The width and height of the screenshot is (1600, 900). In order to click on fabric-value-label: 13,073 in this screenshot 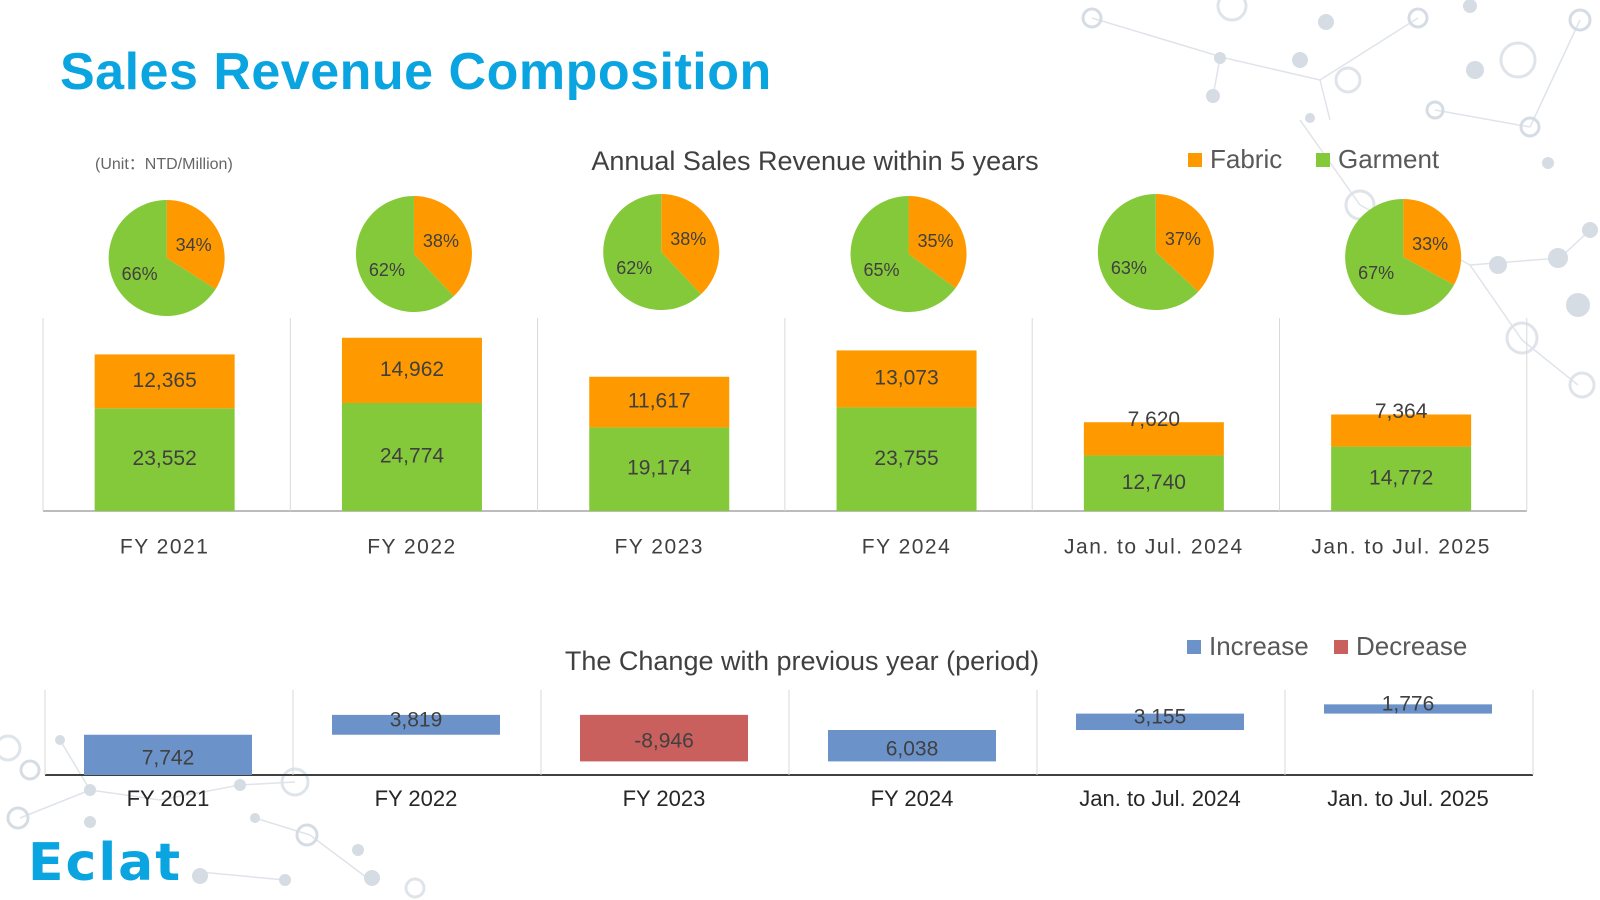, I will do `click(906, 377)`.